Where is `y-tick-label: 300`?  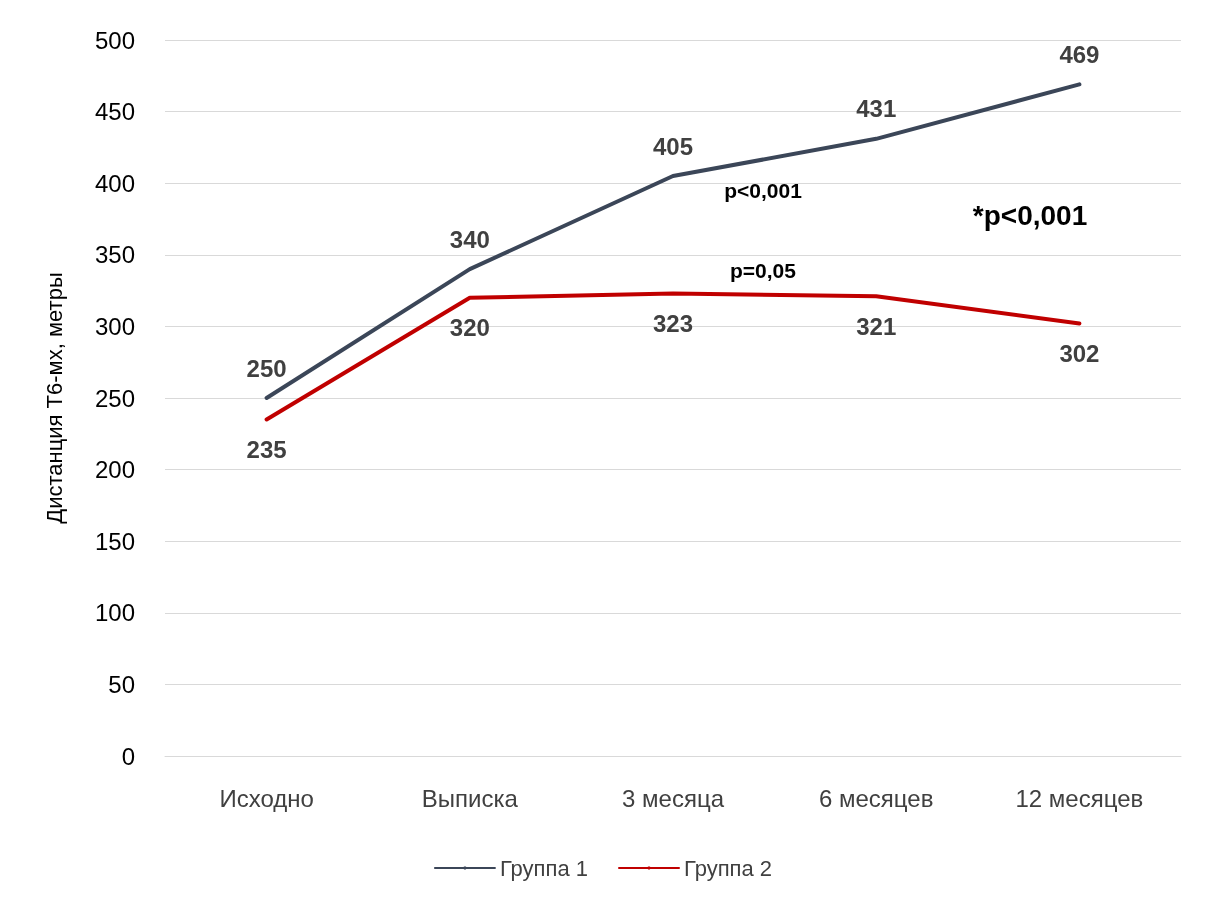 y-tick-label: 300 is located at coordinates (114, 326).